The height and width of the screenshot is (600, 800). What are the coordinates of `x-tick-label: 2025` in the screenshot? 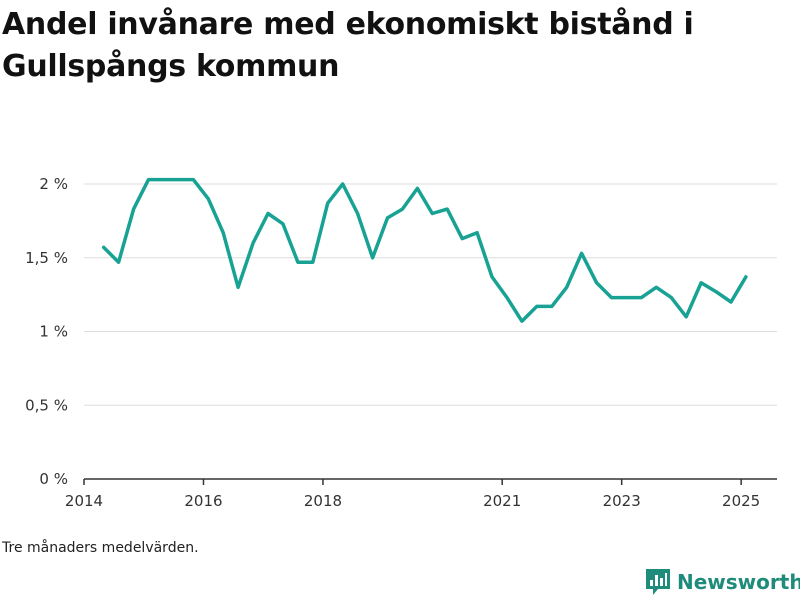 It's located at (741, 501).